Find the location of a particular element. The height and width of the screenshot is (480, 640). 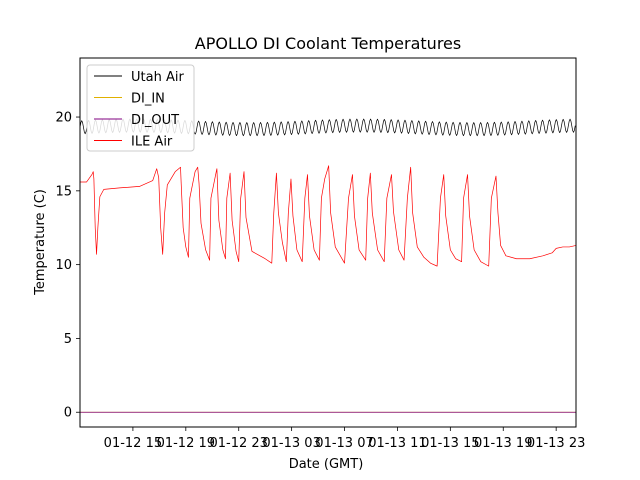

x-tick-label: 01-13 23 is located at coordinates (556, 443).